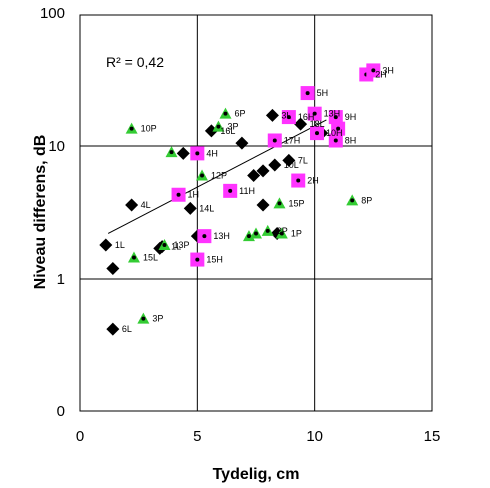  I want to click on point-label: 15P, so click(296, 203).